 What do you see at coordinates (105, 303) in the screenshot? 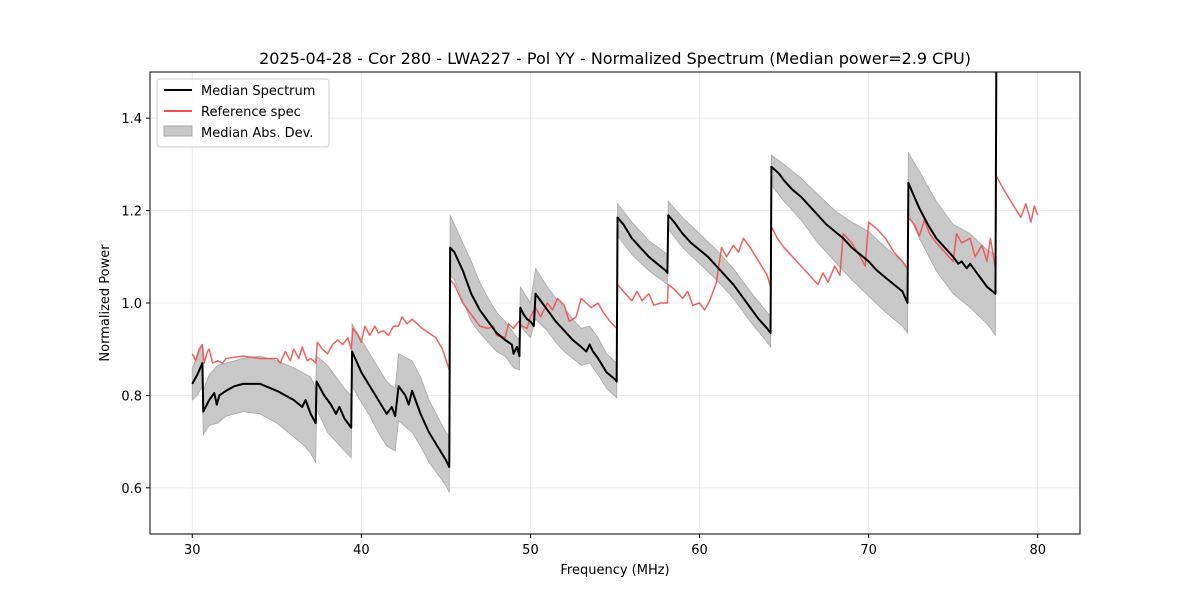
I see `y-axis-label: Normalized Power` at bounding box center [105, 303].